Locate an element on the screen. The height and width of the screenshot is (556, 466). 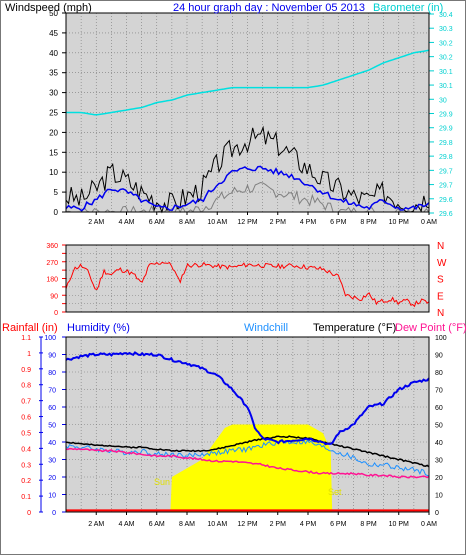
temperature-tick-label: 90 is located at coordinates (439, 356).